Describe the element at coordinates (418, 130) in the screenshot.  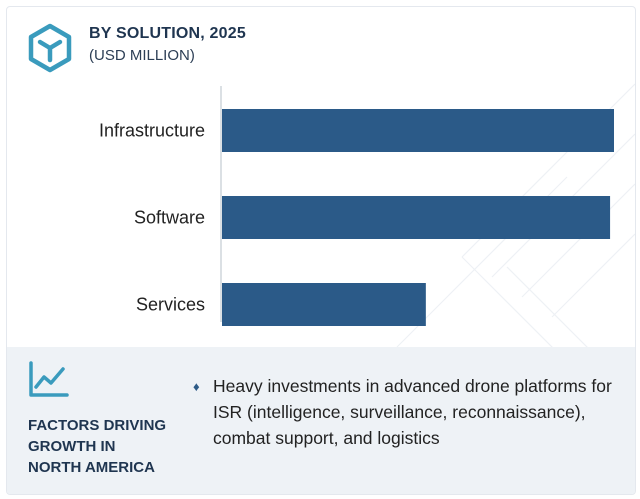
I see `bar-infrastructure` at that location.